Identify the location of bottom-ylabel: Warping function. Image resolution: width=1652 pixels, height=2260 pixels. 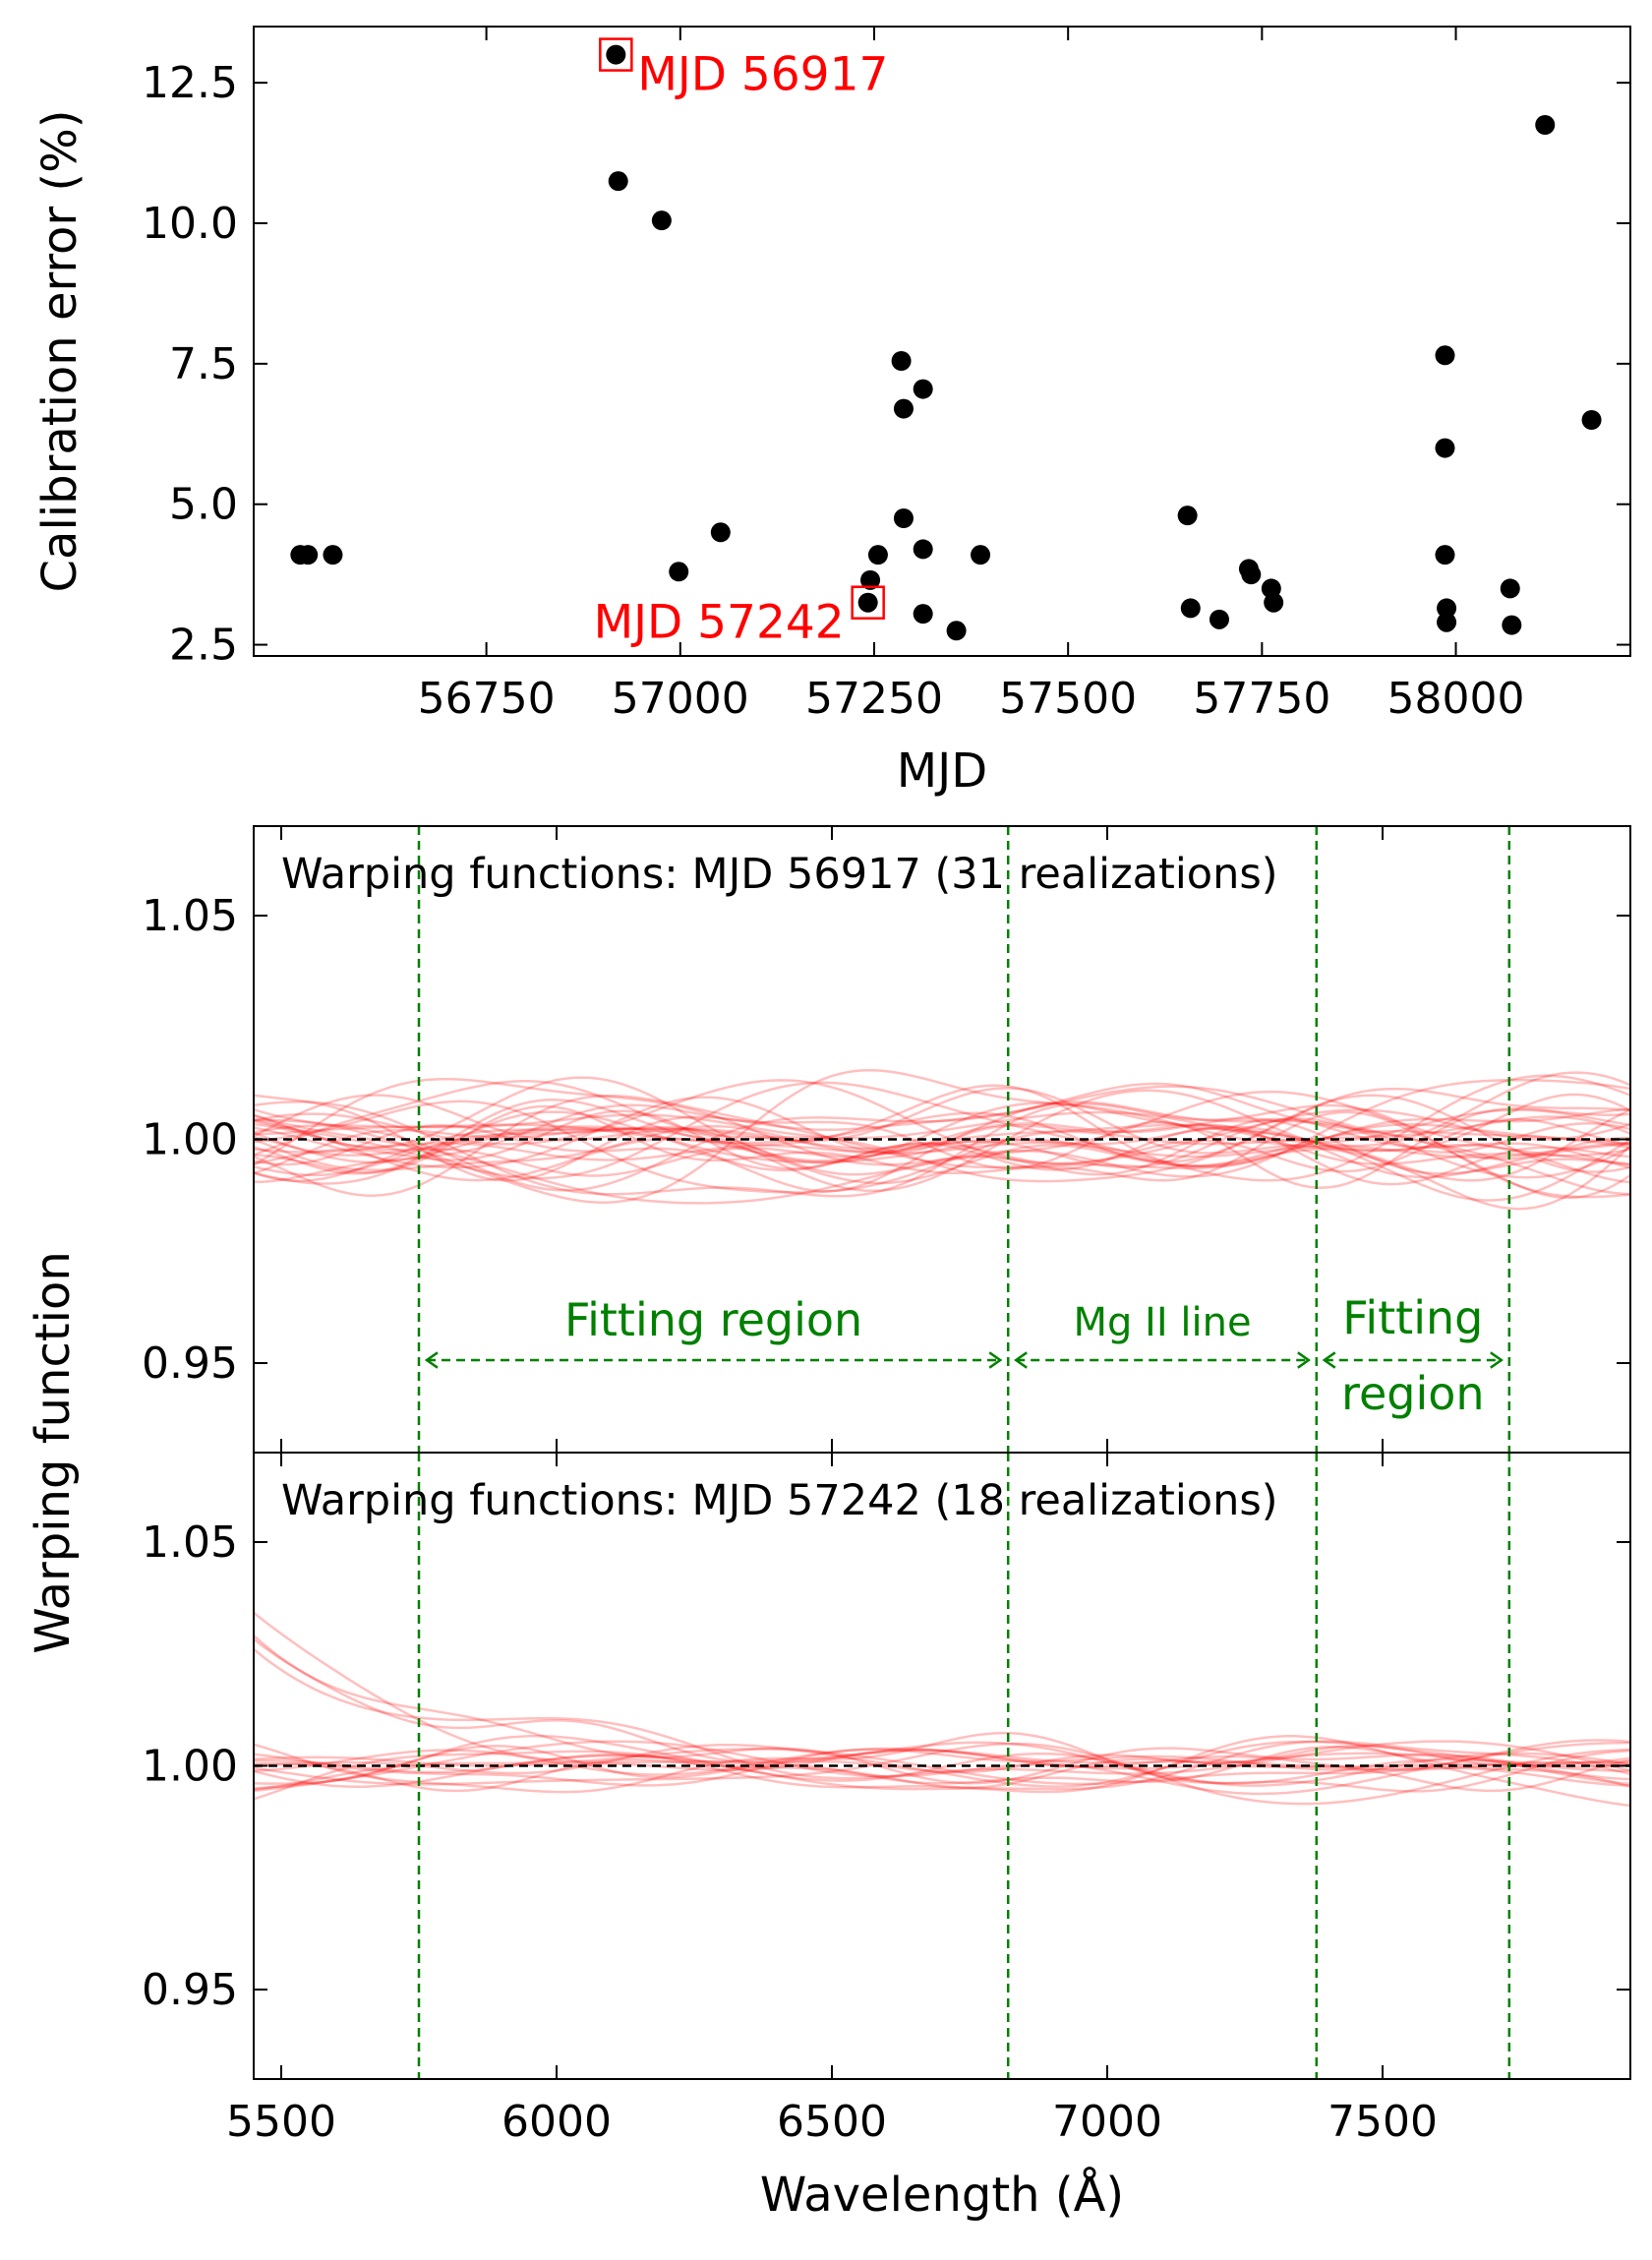
(53, 1452).